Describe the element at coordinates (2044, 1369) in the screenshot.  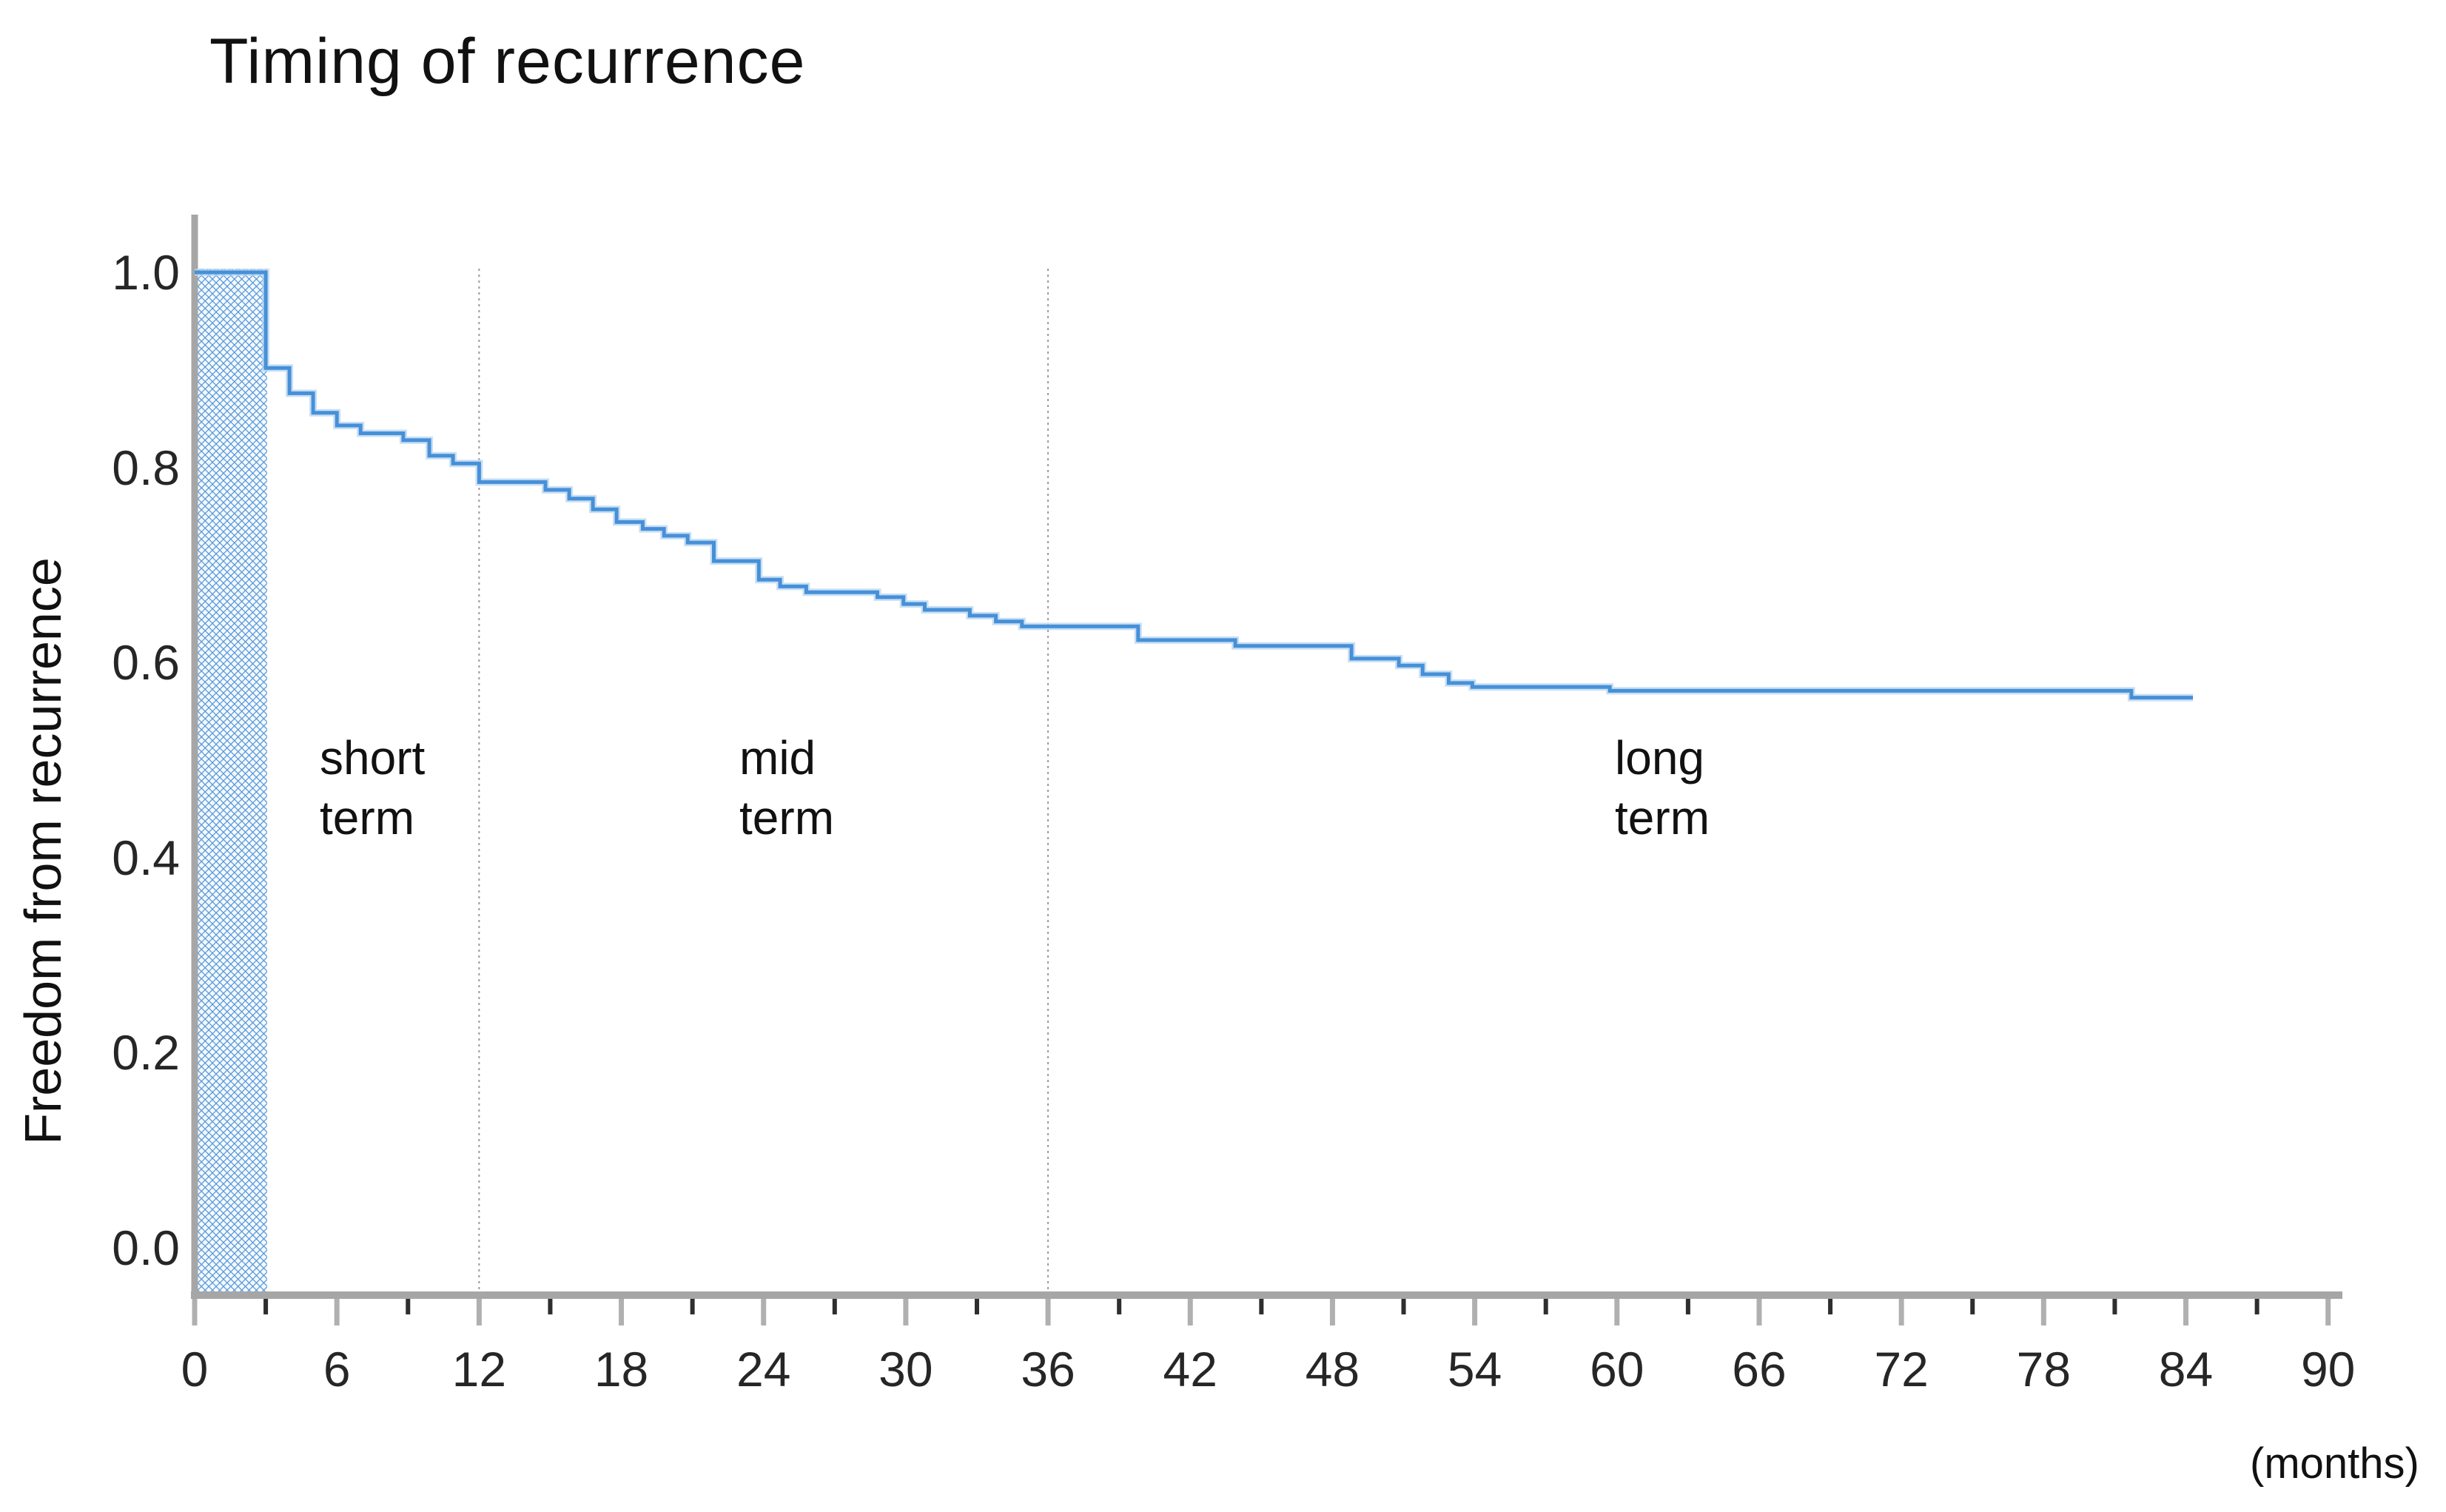
I see `x-tick-label-78: 78` at that location.